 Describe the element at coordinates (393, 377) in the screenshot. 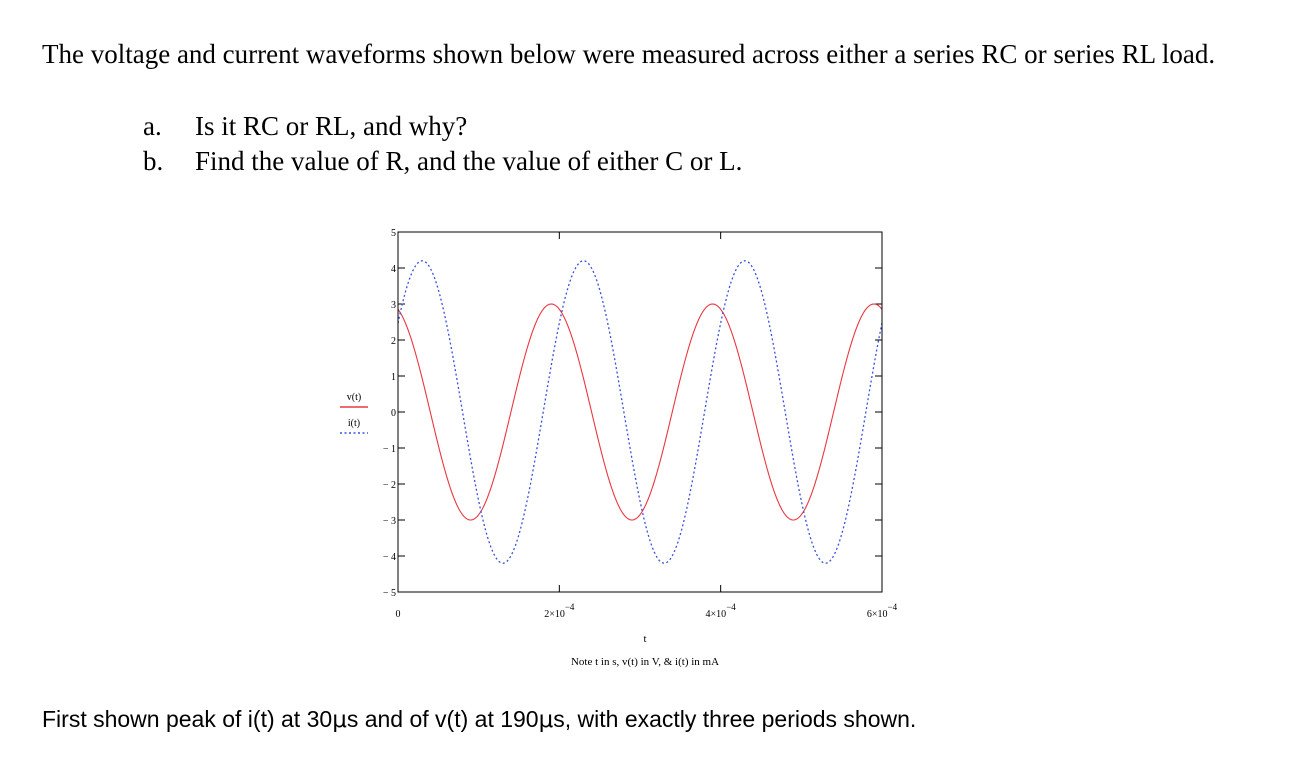

I see `y-tick-label: 1` at that location.